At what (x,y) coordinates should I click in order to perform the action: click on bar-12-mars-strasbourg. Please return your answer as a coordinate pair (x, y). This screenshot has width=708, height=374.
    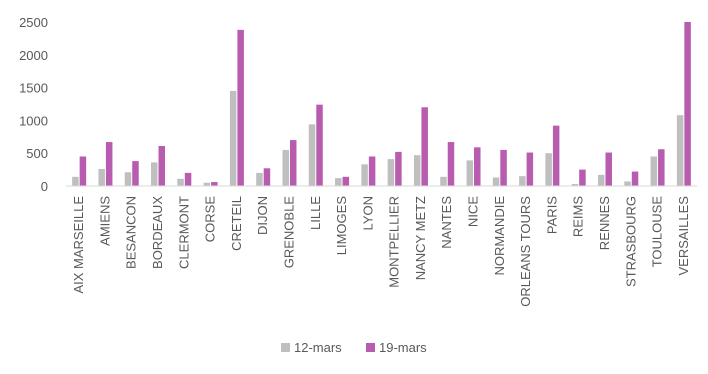
    Looking at the image, I should click on (627, 183).